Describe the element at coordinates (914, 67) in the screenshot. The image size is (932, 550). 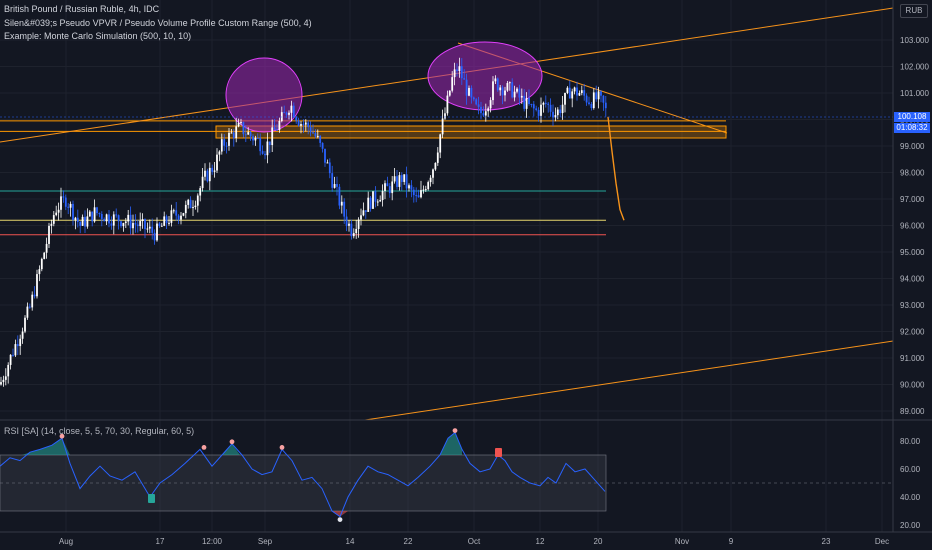
I see `price-tick: 102.000` at that location.